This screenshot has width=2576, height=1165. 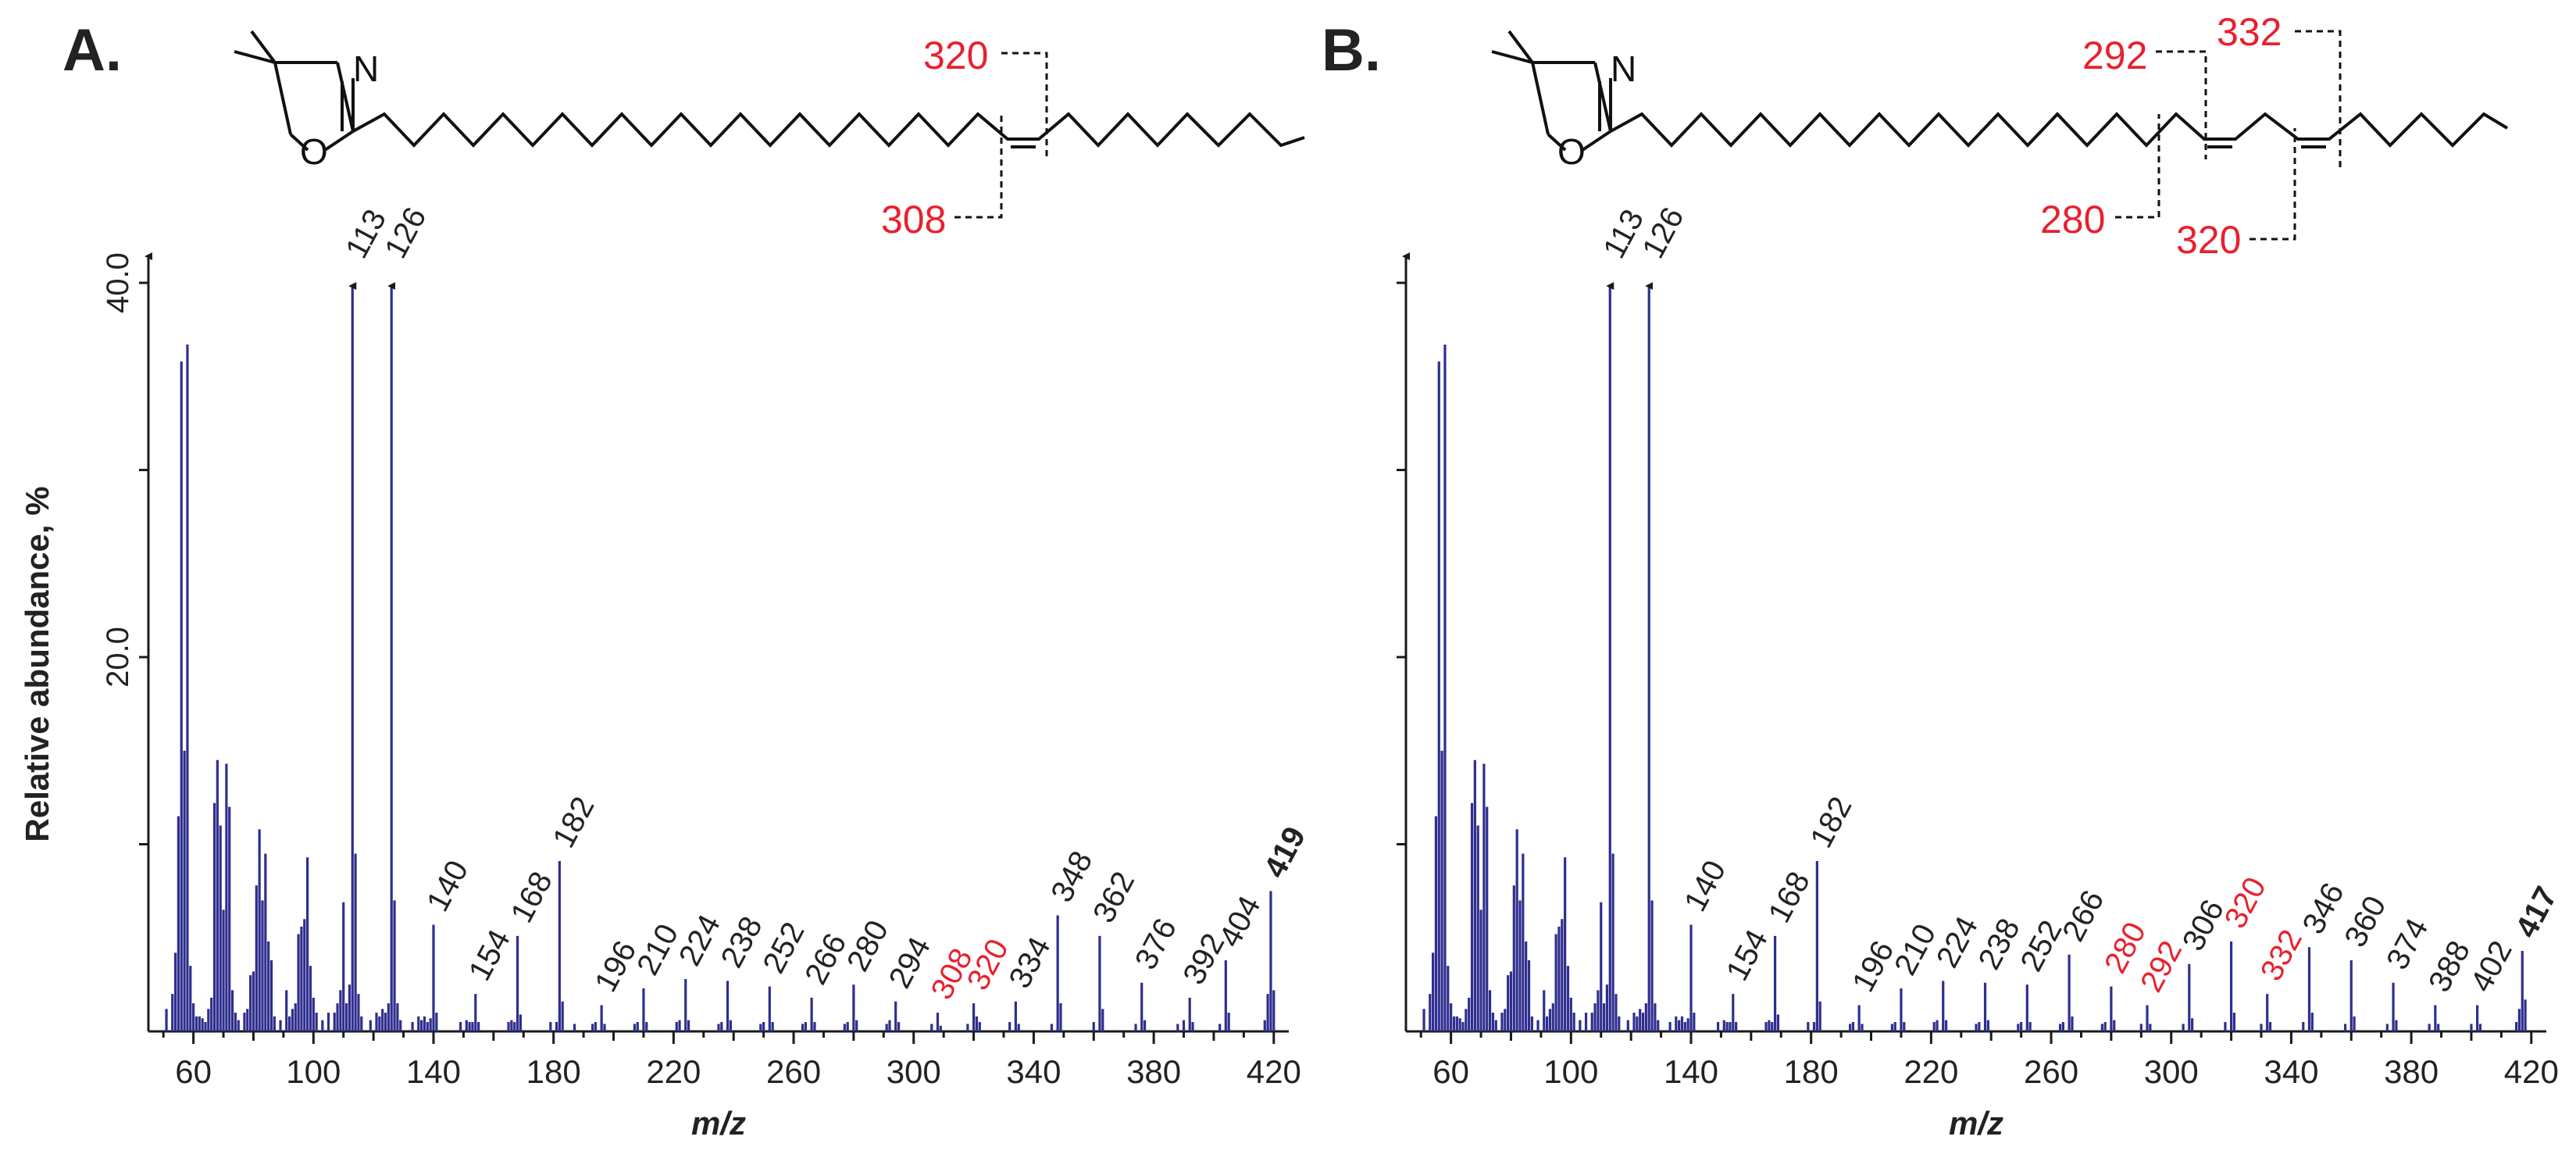 I want to click on panel-a-label: A., so click(x=92, y=50).